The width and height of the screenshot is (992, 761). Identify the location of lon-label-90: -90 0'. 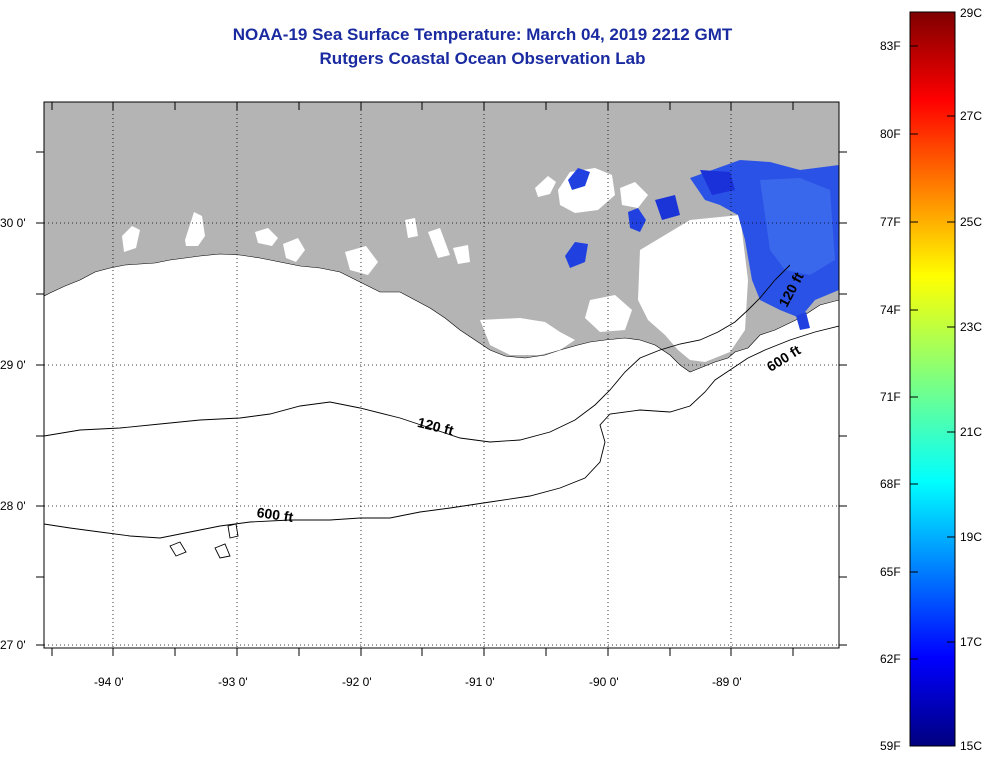
(604, 682).